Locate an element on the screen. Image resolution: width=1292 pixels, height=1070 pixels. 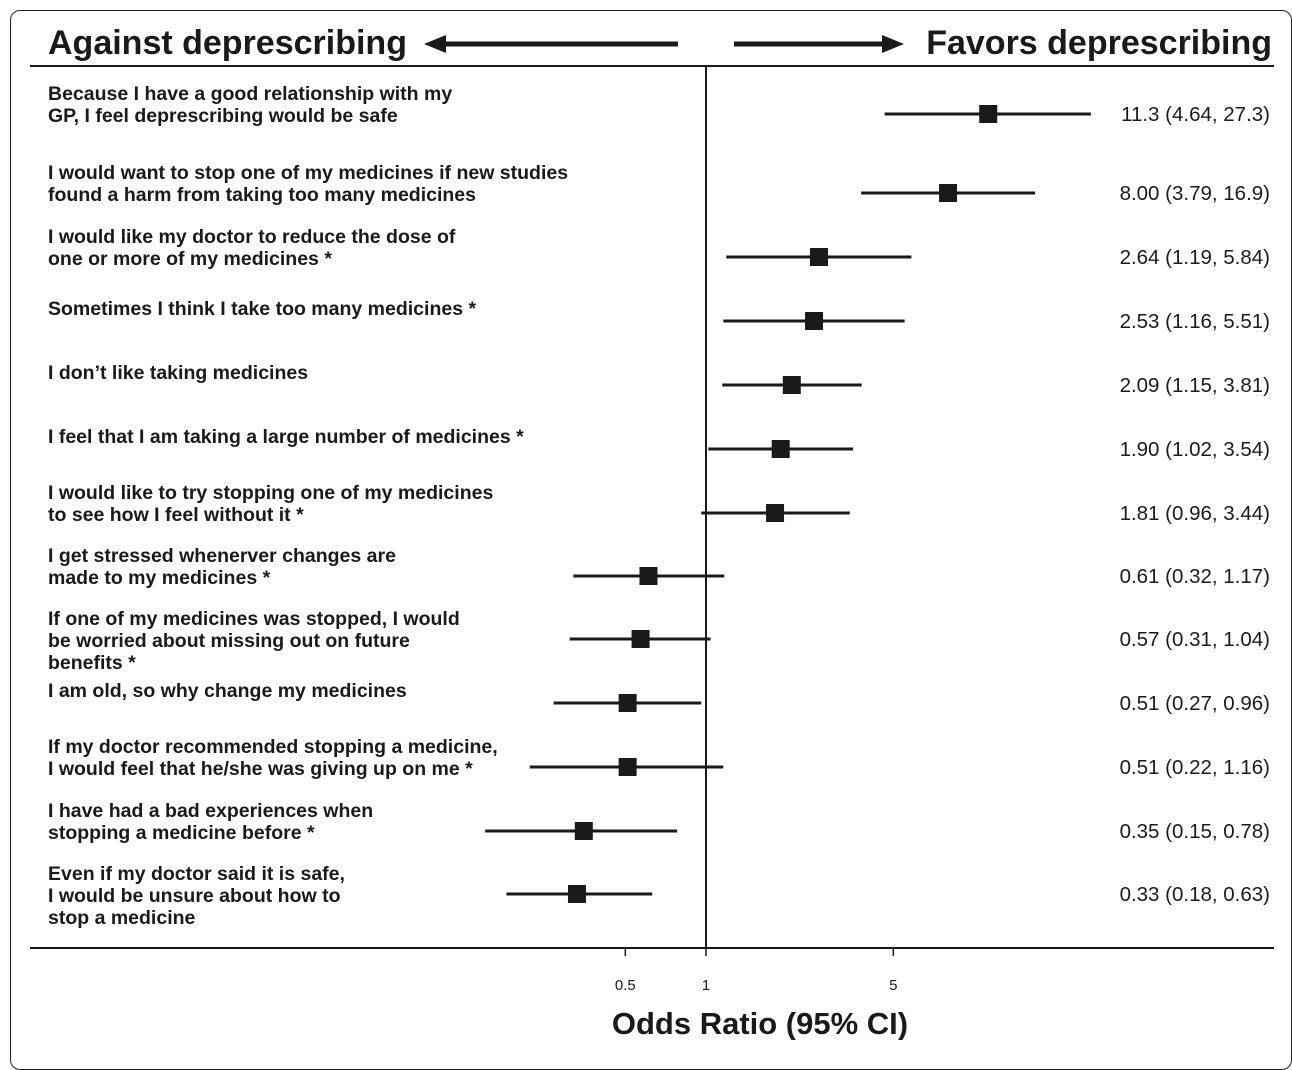
row-label-line: I don’t like taking medicines is located at coordinates (178, 373).